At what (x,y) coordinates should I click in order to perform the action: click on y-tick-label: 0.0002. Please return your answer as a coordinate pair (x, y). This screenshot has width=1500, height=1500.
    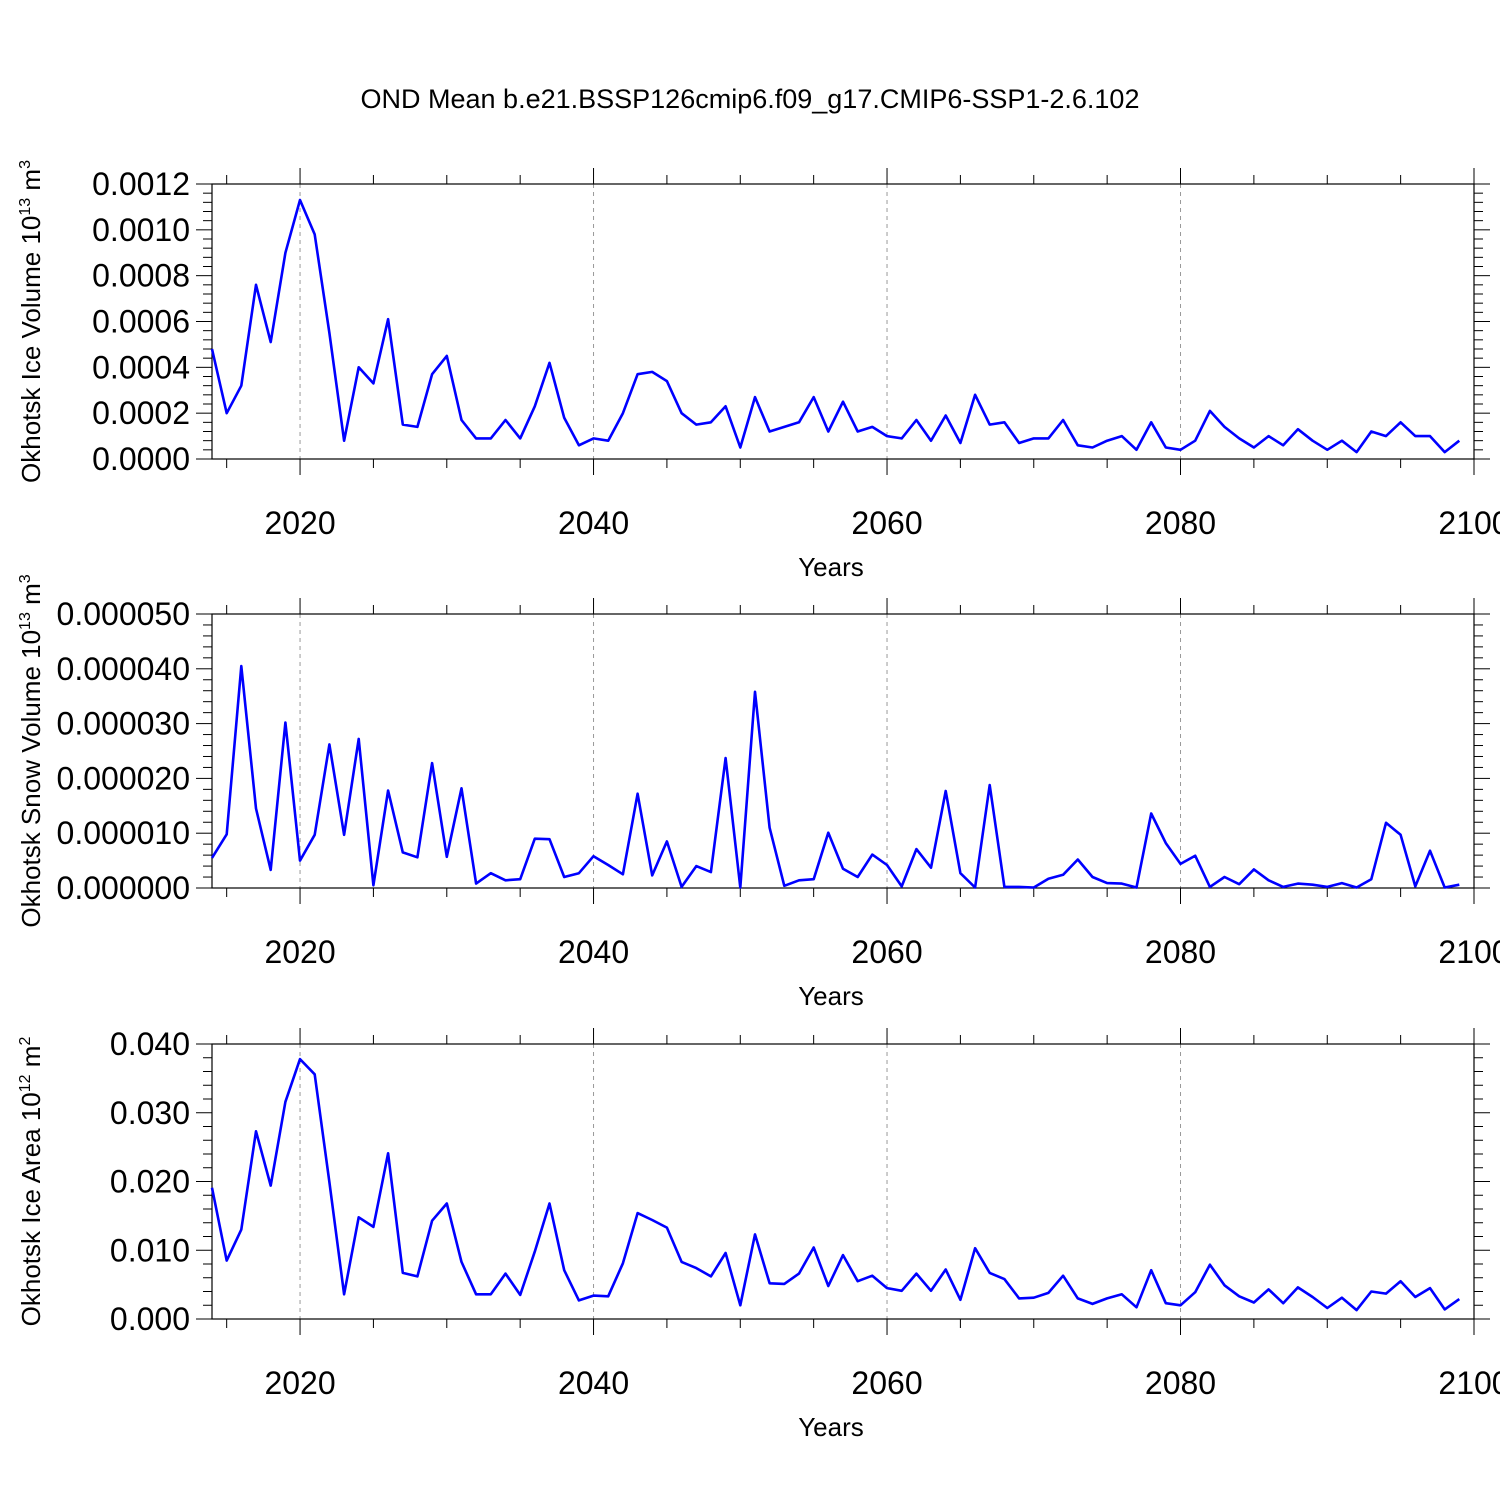
    Looking at the image, I should click on (141, 413).